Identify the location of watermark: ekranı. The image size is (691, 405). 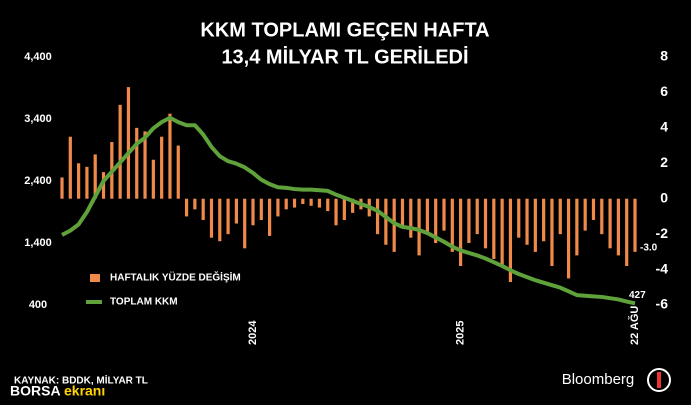
(84, 391).